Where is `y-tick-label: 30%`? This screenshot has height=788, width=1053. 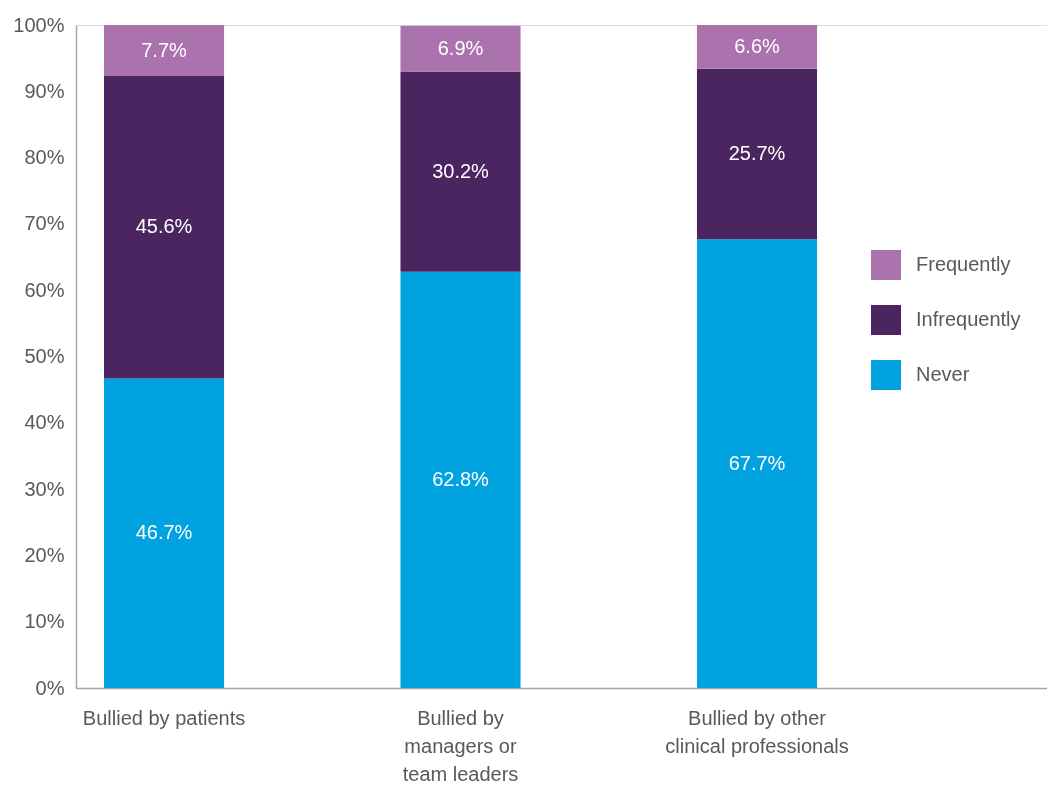 y-tick-label: 30% is located at coordinates (44, 488).